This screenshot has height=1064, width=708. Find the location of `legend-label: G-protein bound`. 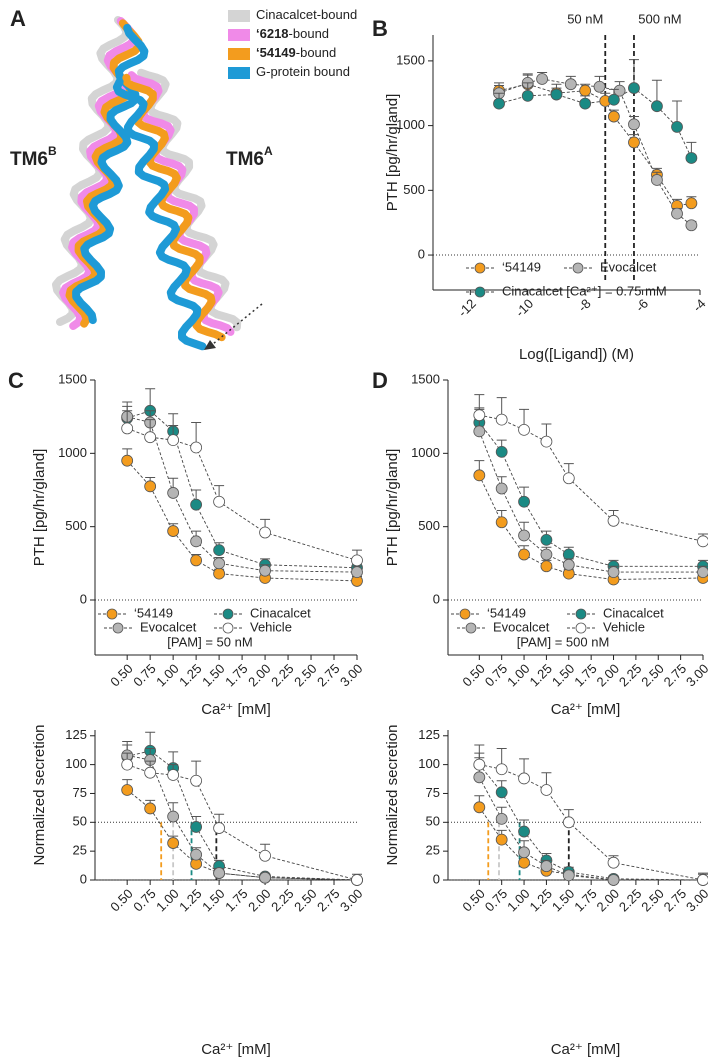

legend-label: G-protein bound is located at coordinates (303, 71).